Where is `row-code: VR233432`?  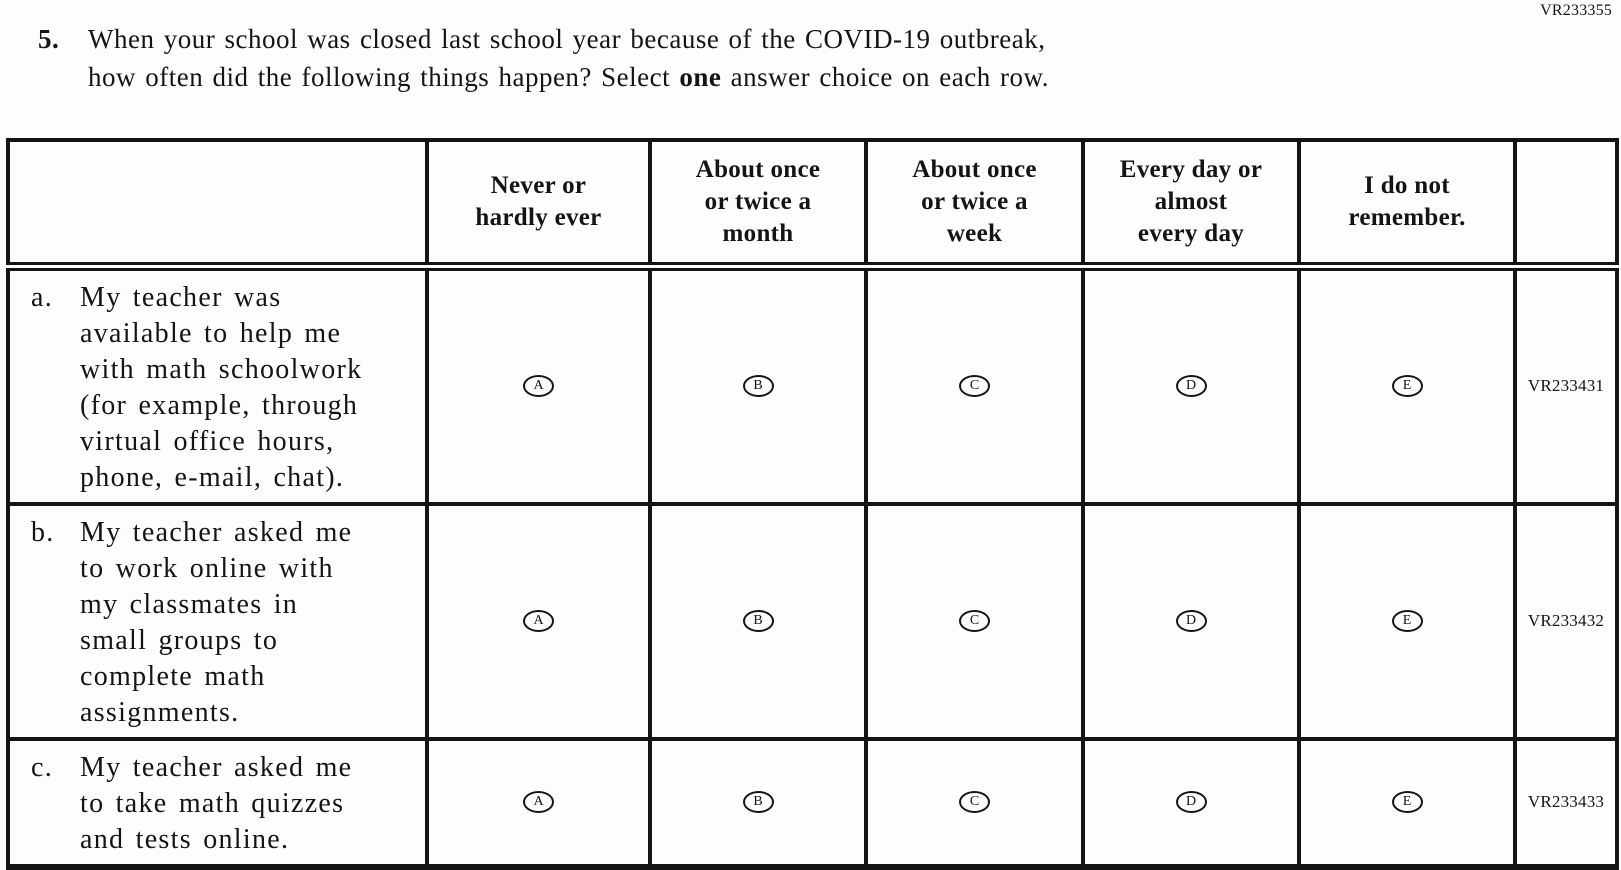 row-code: VR233432 is located at coordinates (1566, 621).